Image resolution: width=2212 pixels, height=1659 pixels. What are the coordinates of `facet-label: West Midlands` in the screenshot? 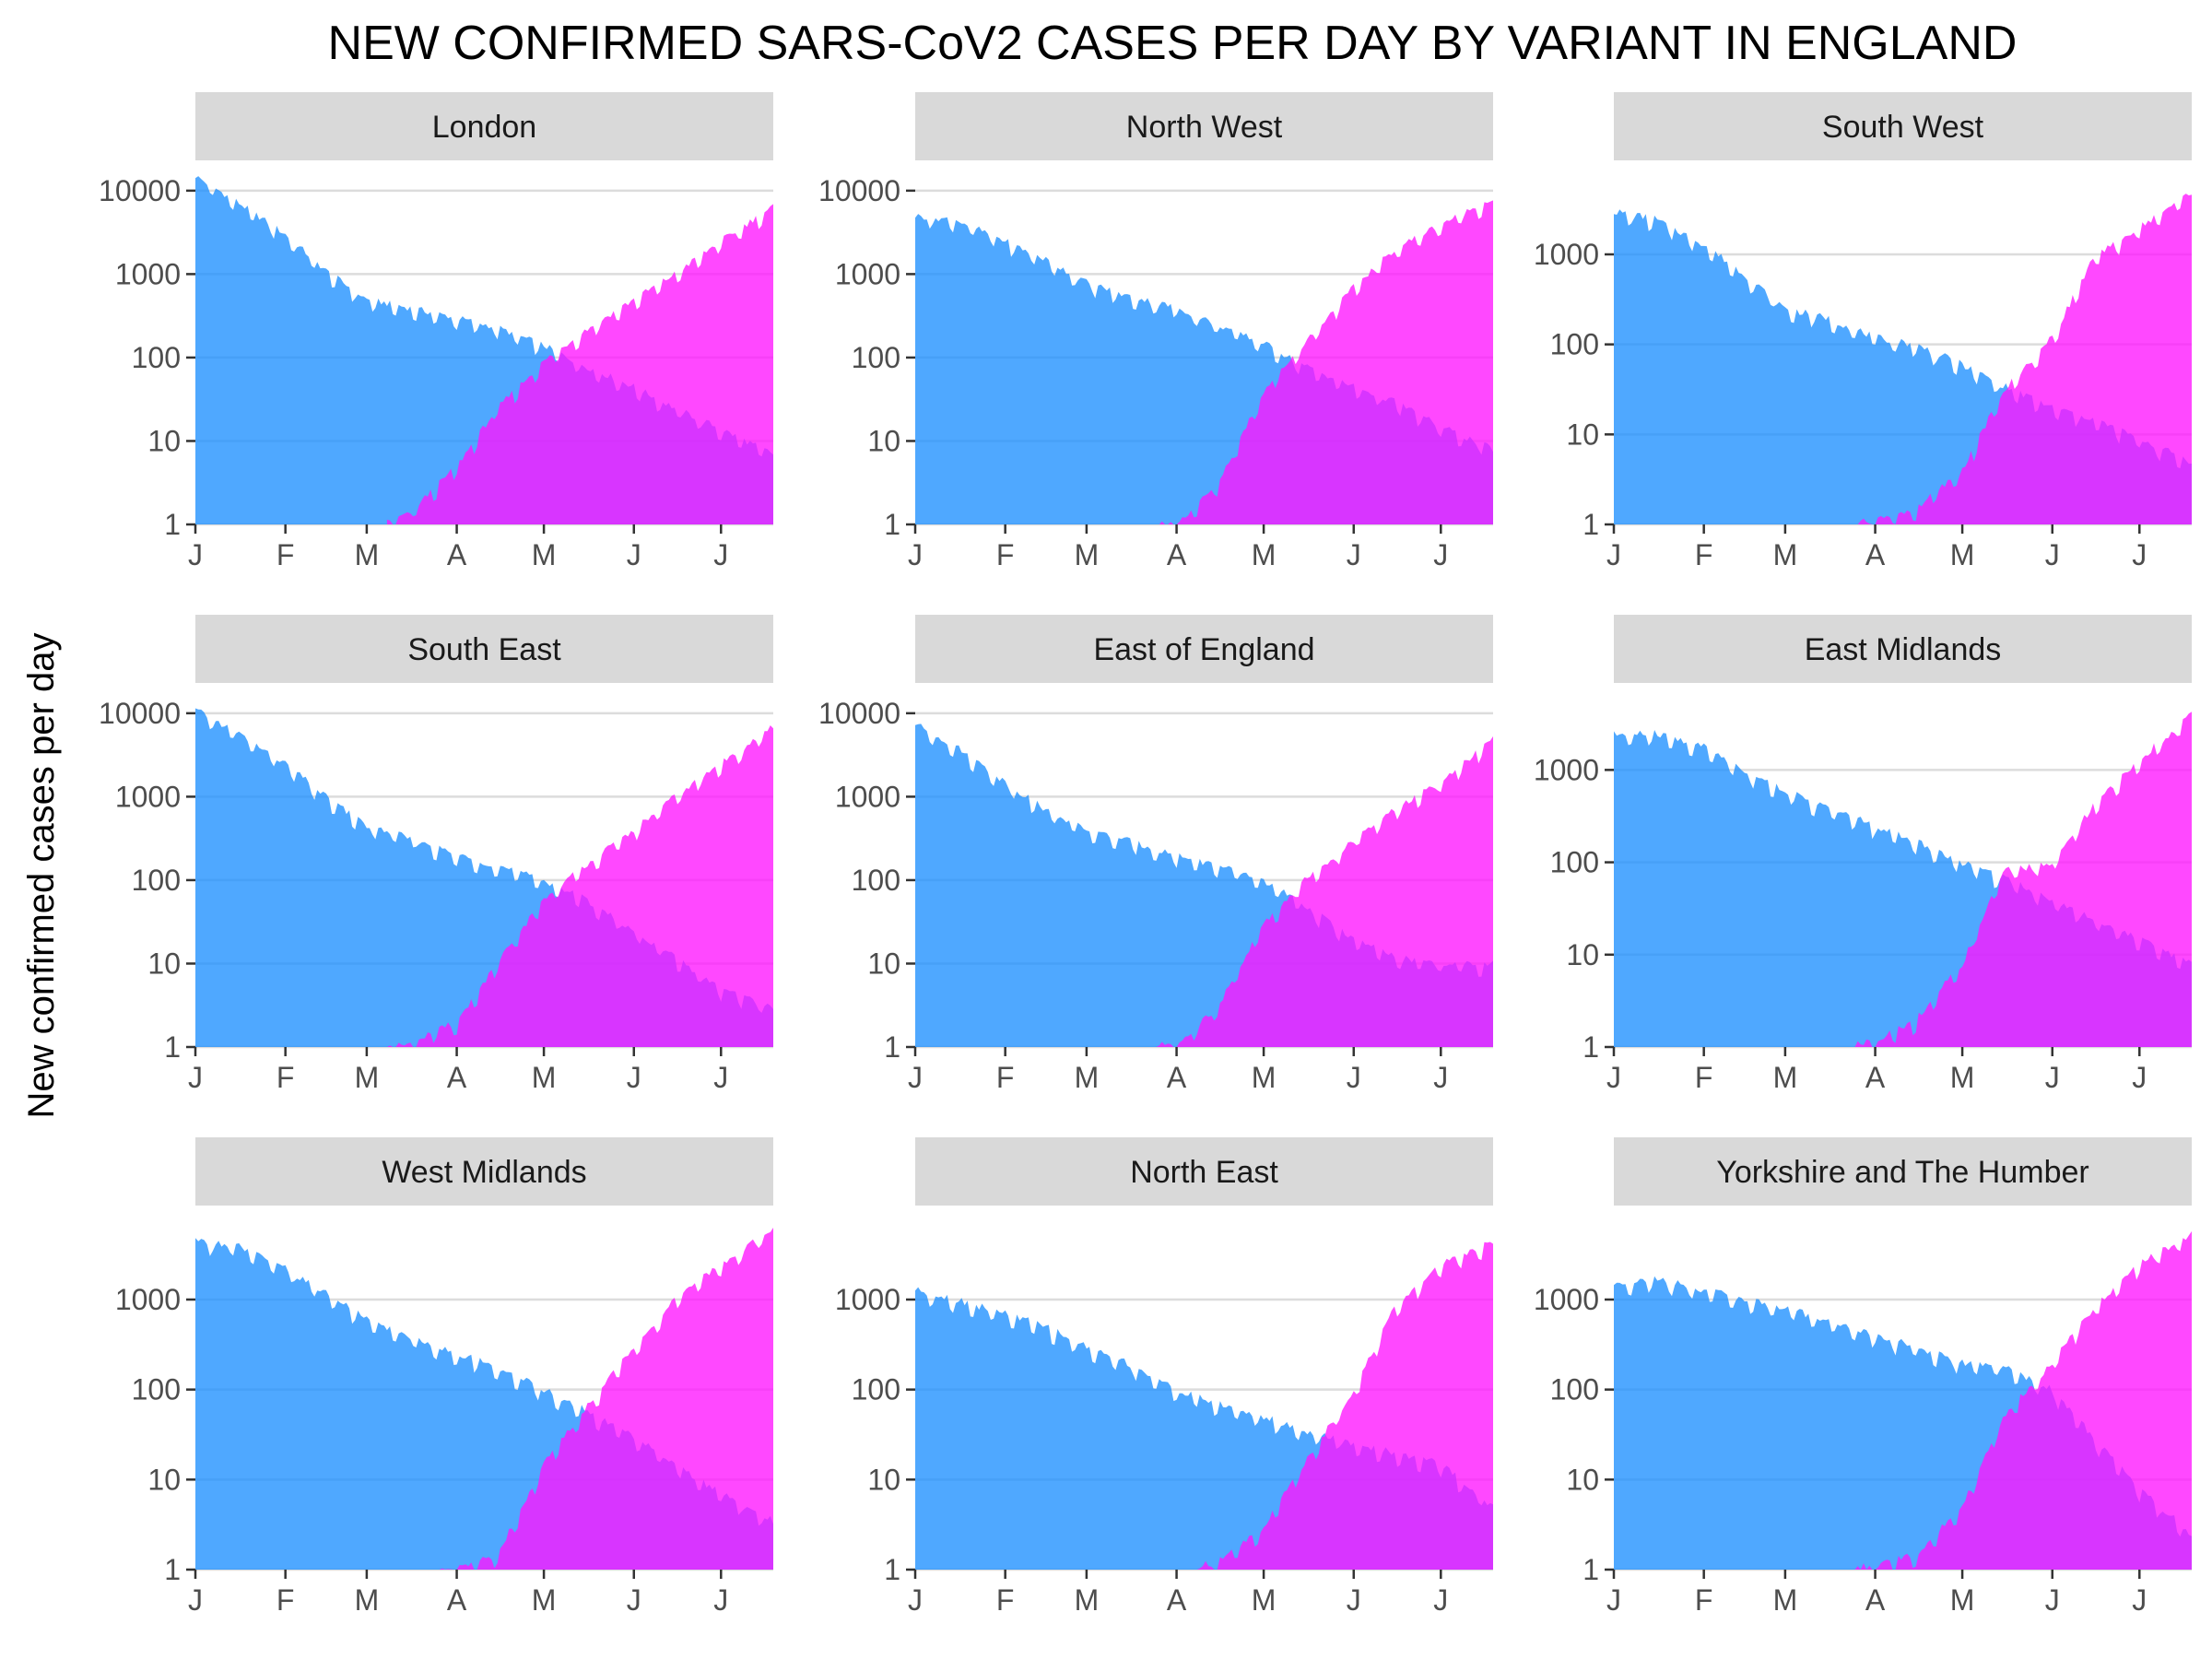 It's located at (484, 1172).